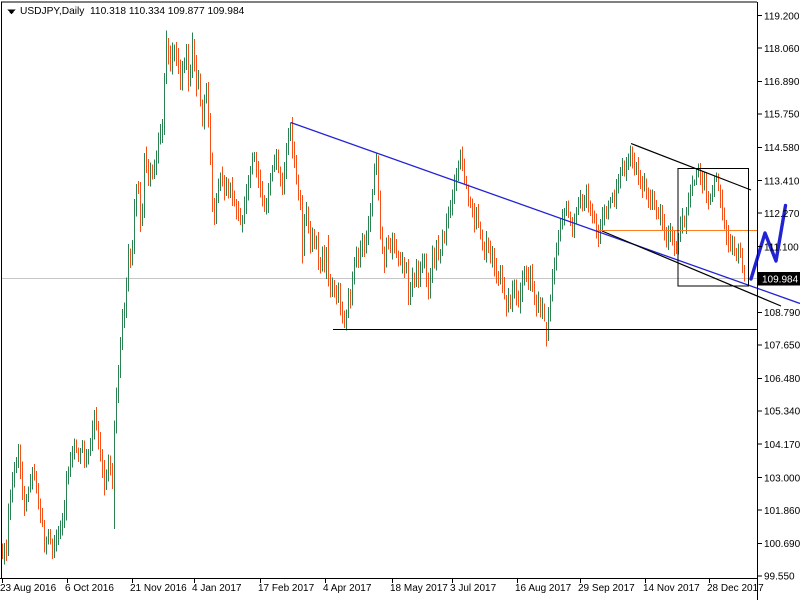 The width and height of the screenshot is (800, 605). What do you see at coordinates (28, 588) in the screenshot?
I see `svg-text: 23 Aug 2016` at bounding box center [28, 588].